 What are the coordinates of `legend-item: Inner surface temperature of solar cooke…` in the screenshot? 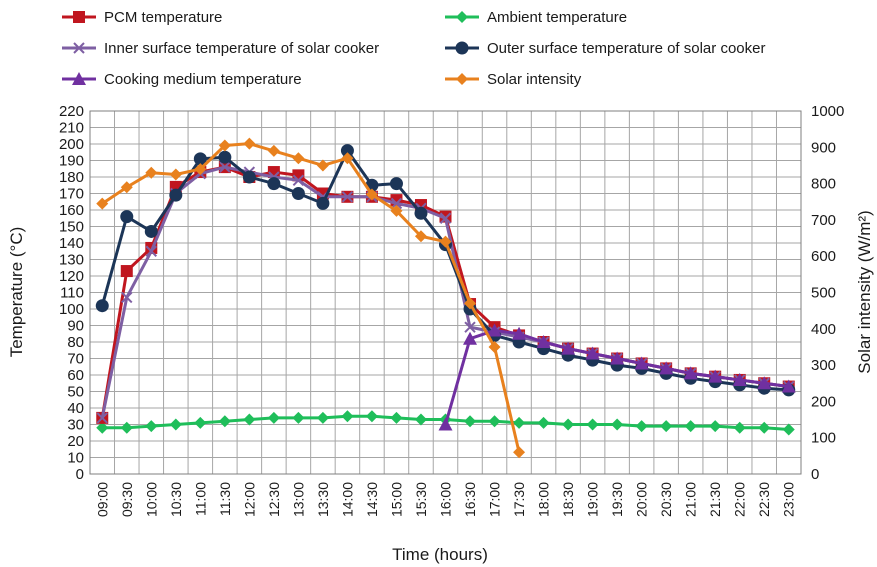 It's located at (220, 48).